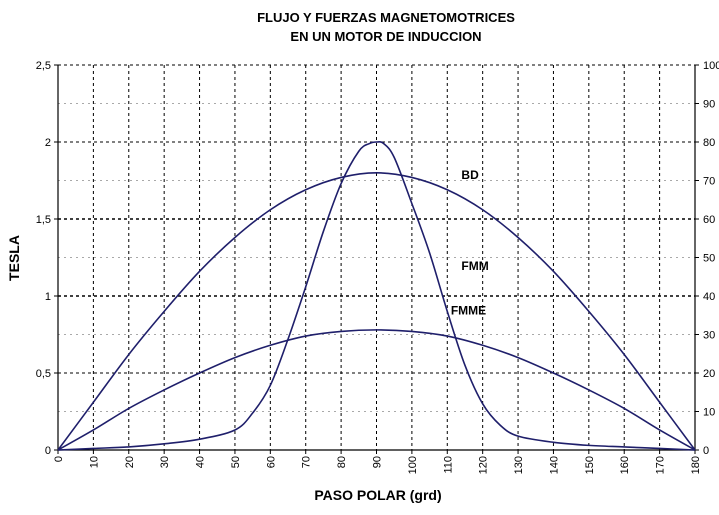 This screenshot has height=515, width=719. I want to click on y-tick-label: 1,5, so click(43, 220).